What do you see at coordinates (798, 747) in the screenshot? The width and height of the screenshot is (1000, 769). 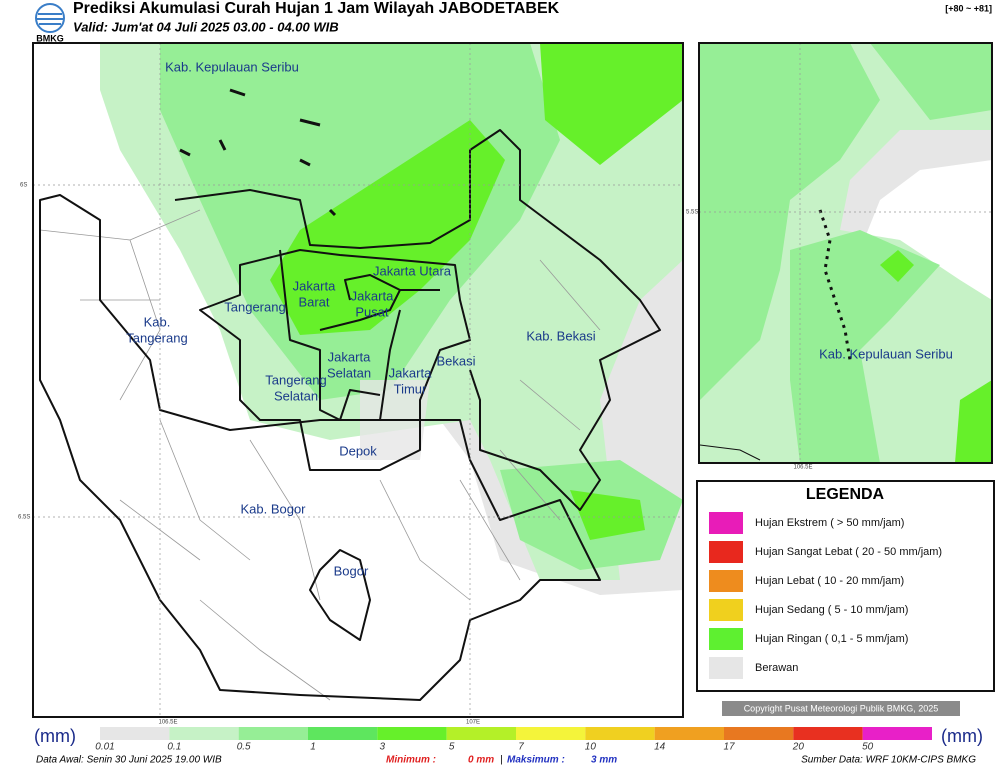 I see `colorbar-label: 20` at bounding box center [798, 747].